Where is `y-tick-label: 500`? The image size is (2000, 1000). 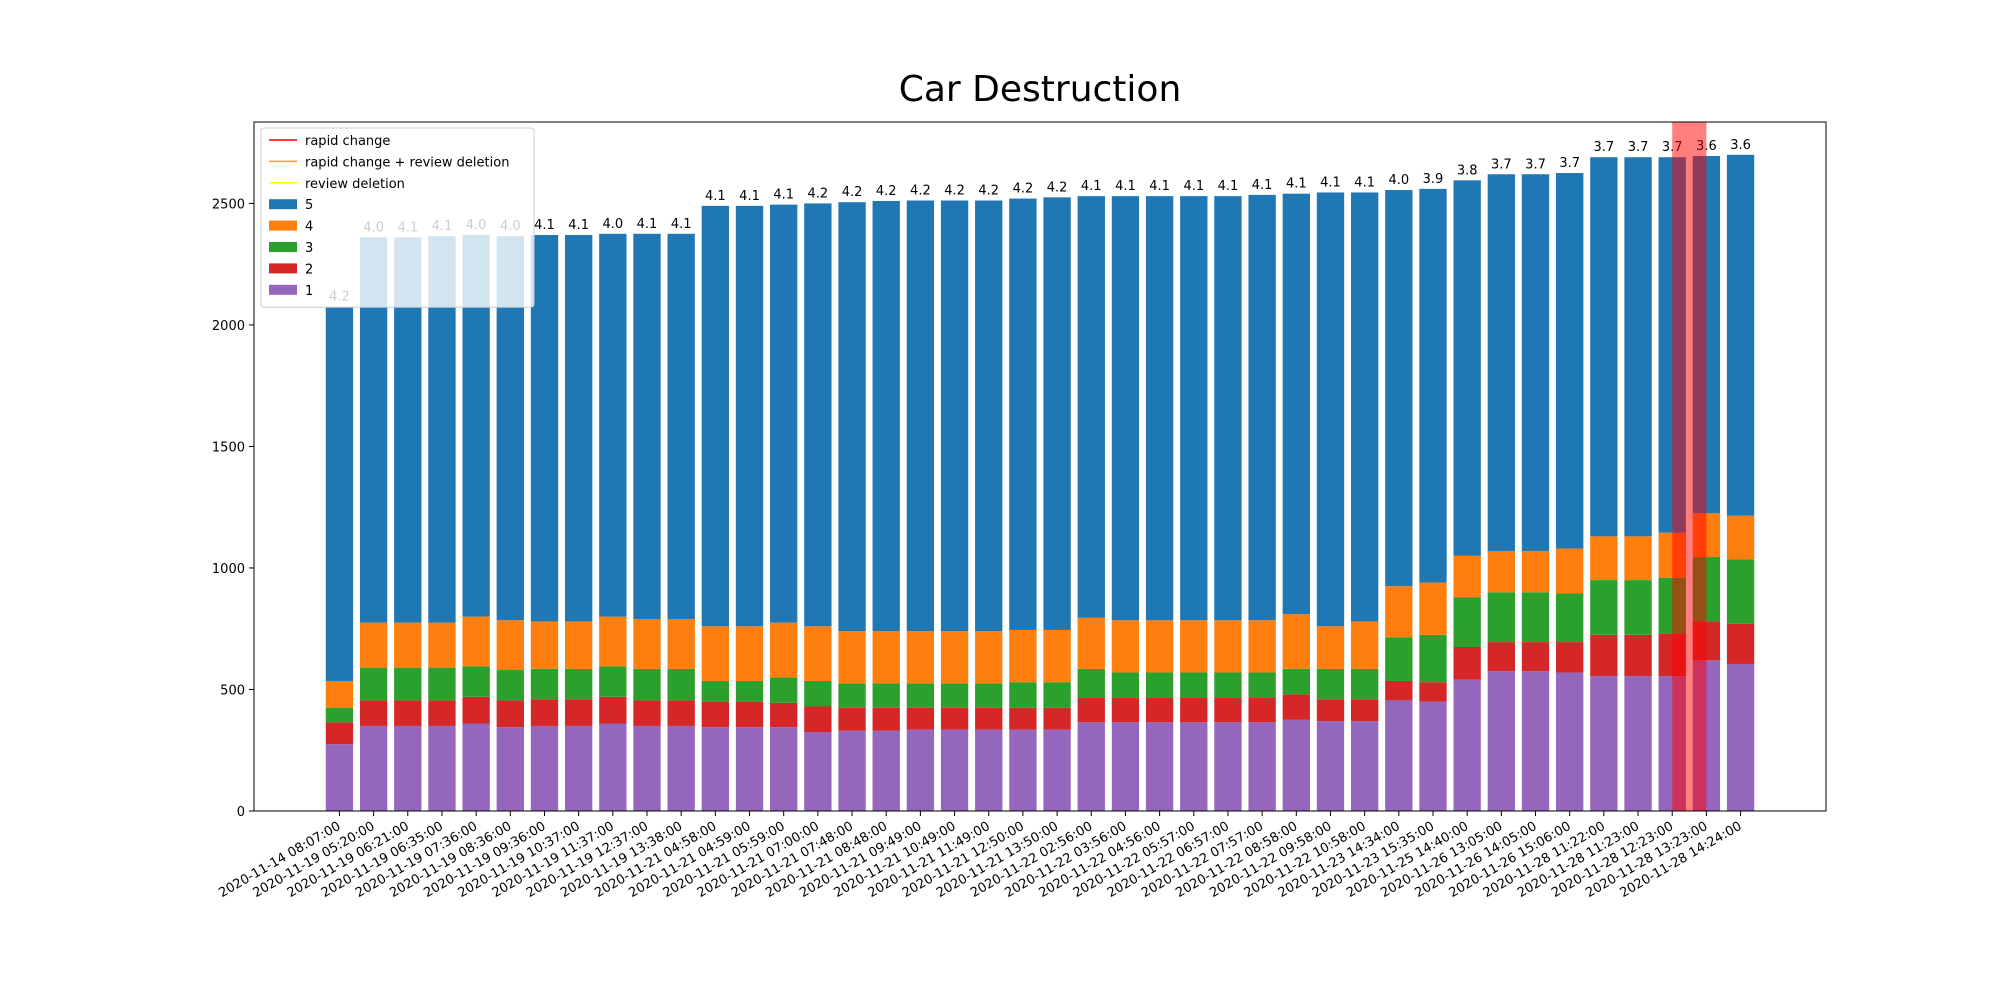
y-tick-label: 500 is located at coordinates (232, 690).